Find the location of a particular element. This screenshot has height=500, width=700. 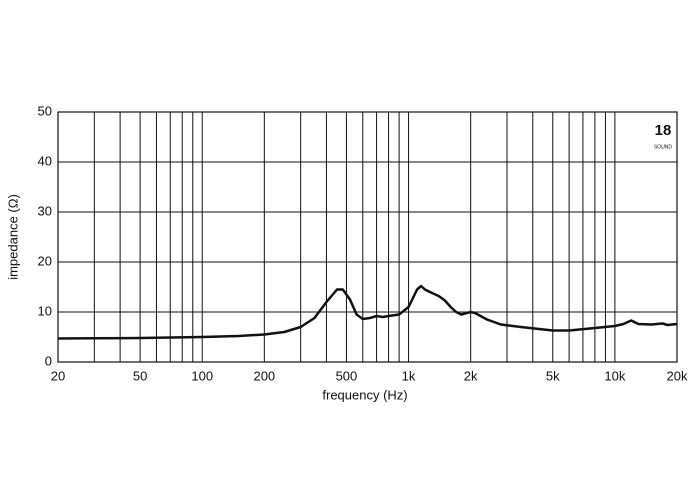

logo-number: 18 is located at coordinates (663, 130).